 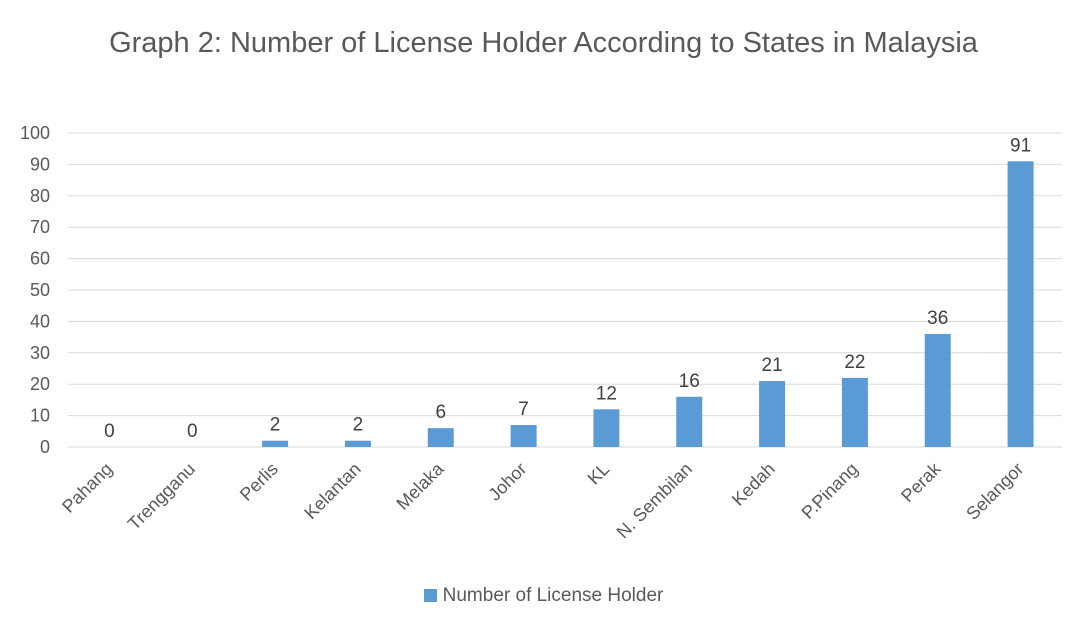 I want to click on y-tick-label: 60, so click(x=40, y=259).